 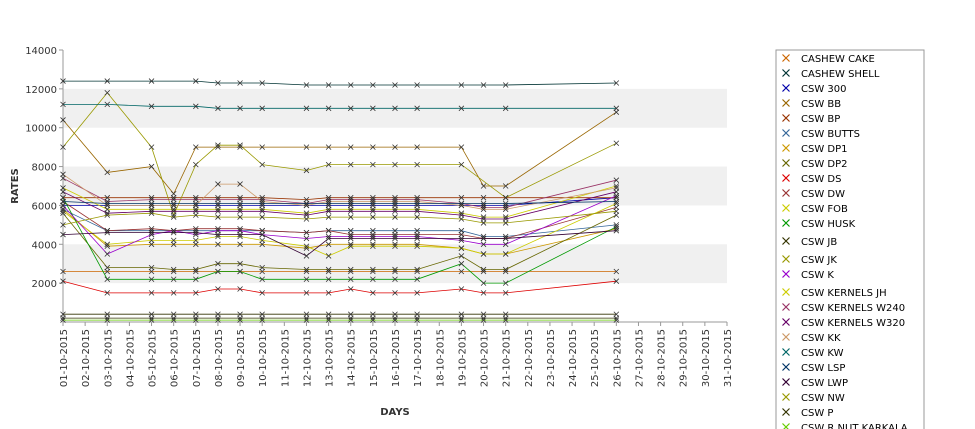 I want to click on y-tick-label: 8000, so click(x=44, y=168).